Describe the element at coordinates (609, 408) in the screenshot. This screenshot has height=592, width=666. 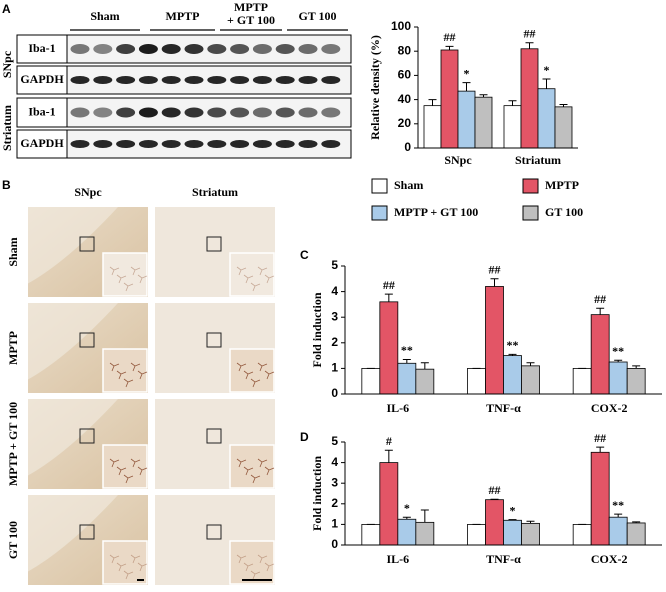
I see `x-tick-label: COX-2` at that location.